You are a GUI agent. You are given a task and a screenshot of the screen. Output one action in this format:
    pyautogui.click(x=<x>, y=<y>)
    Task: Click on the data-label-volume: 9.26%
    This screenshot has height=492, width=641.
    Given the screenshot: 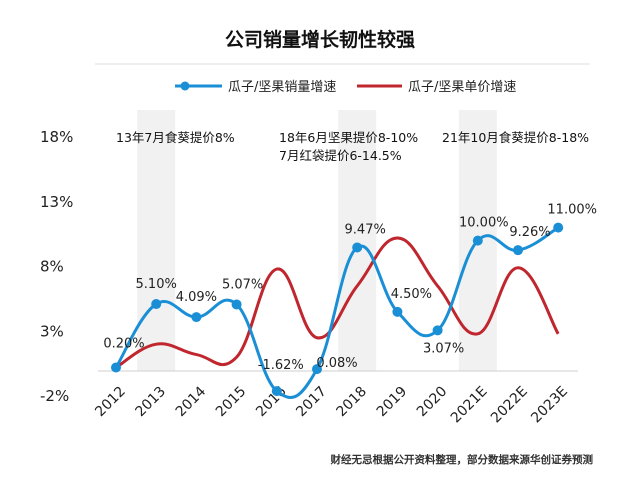 What is the action you would take?
    pyautogui.click(x=529, y=232)
    